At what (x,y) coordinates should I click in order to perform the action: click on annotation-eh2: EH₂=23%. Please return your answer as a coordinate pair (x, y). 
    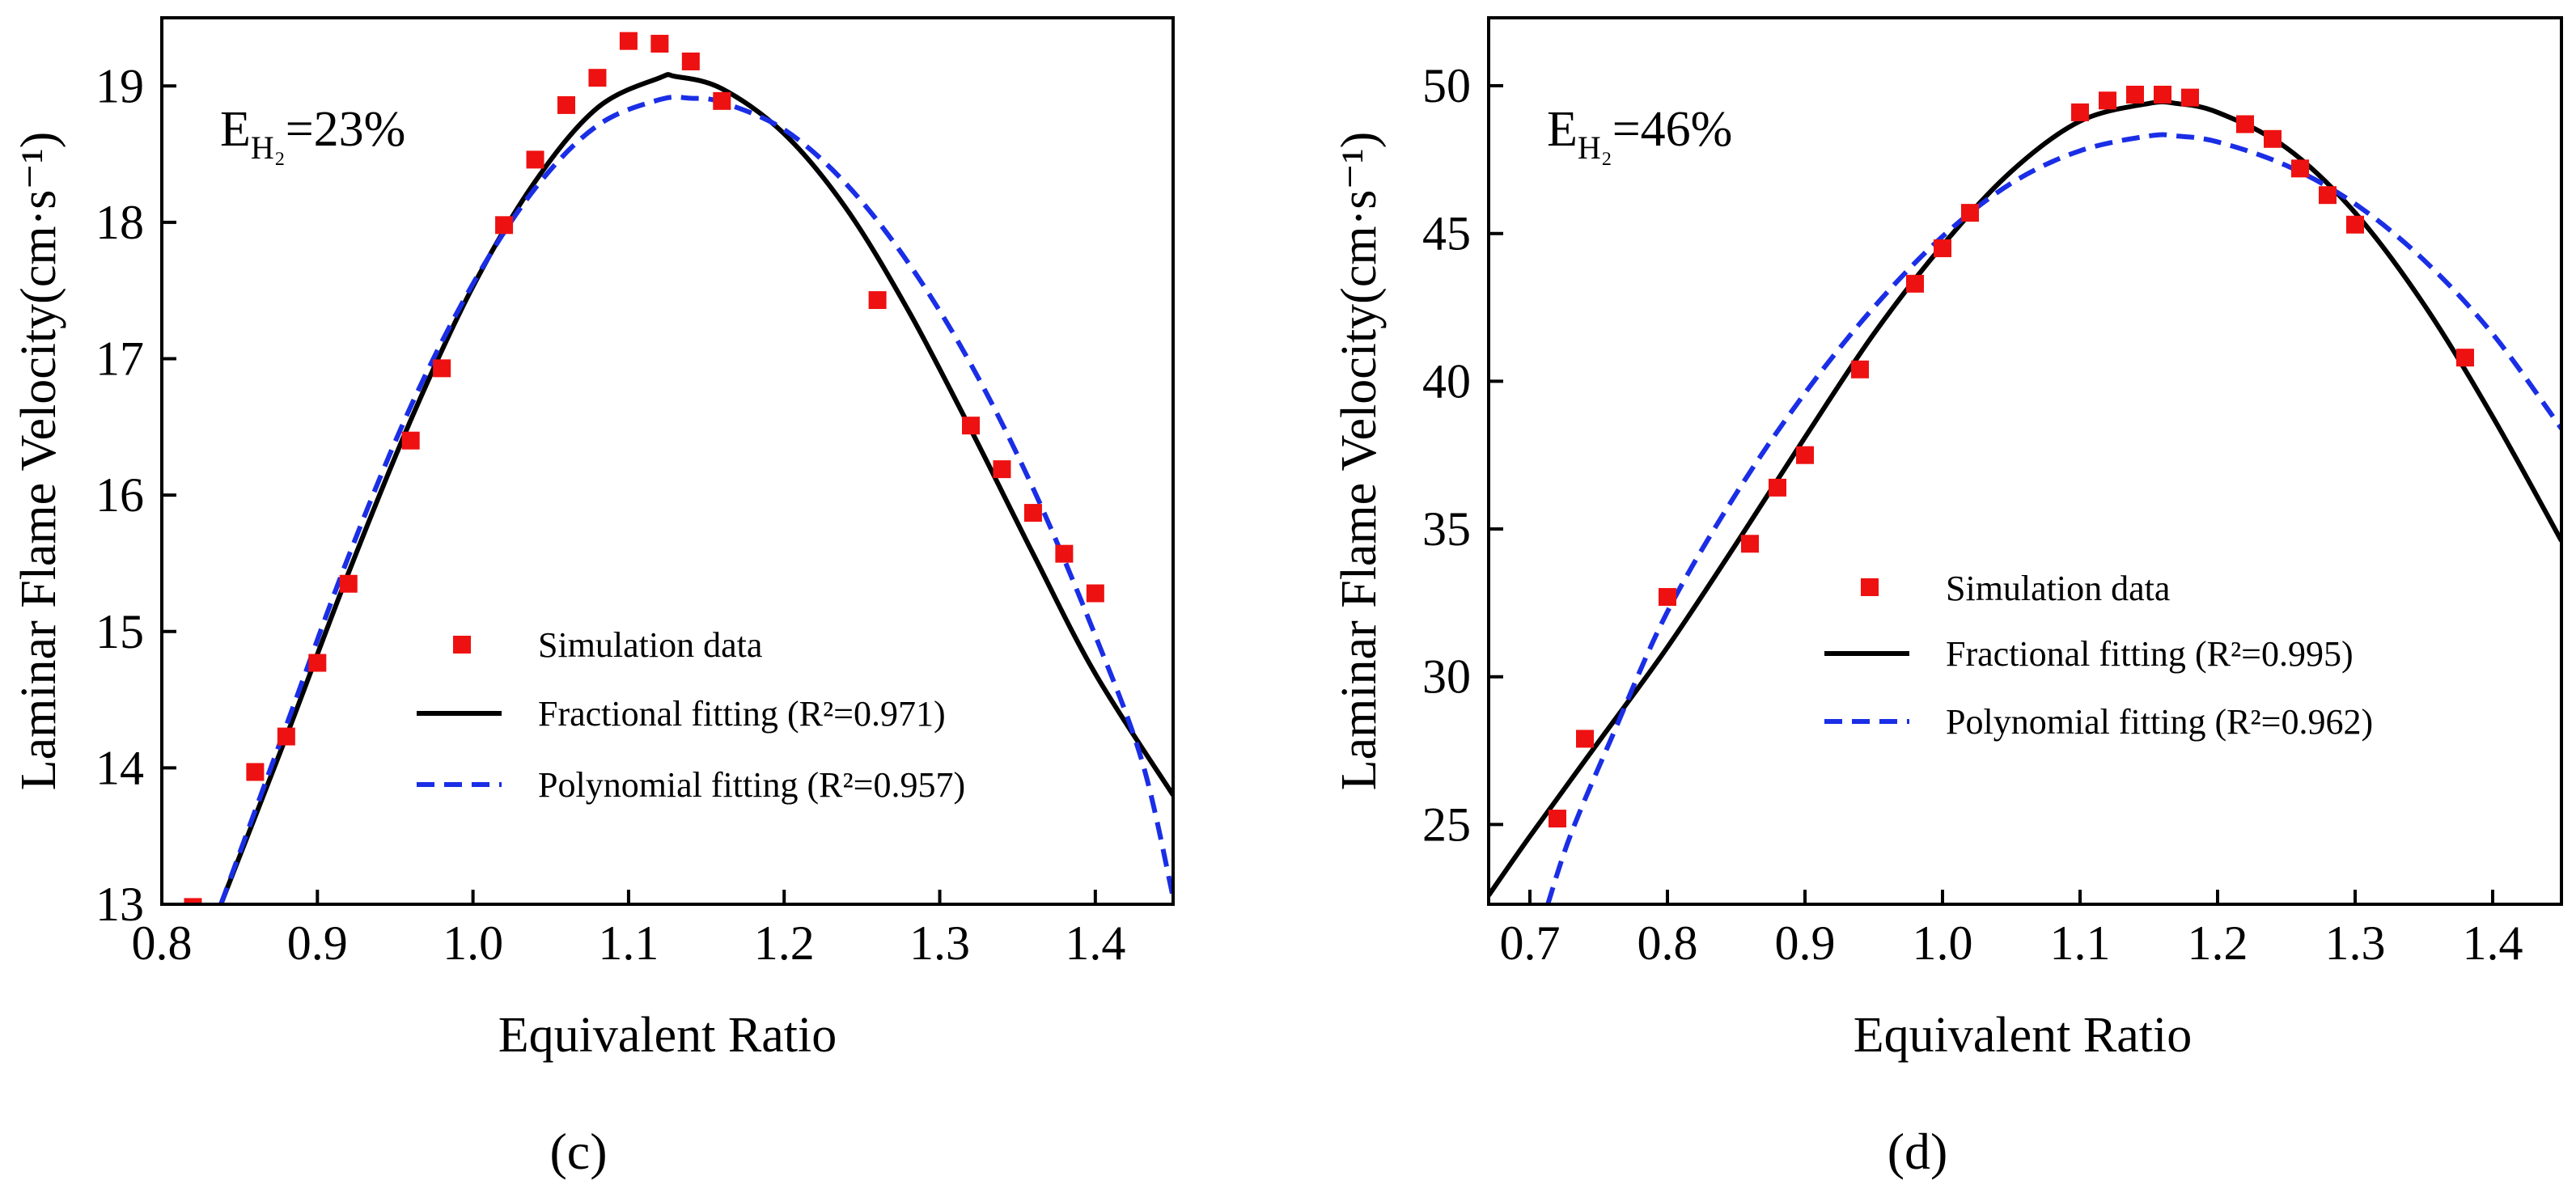
    Looking at the image, I should click on (312, 134).